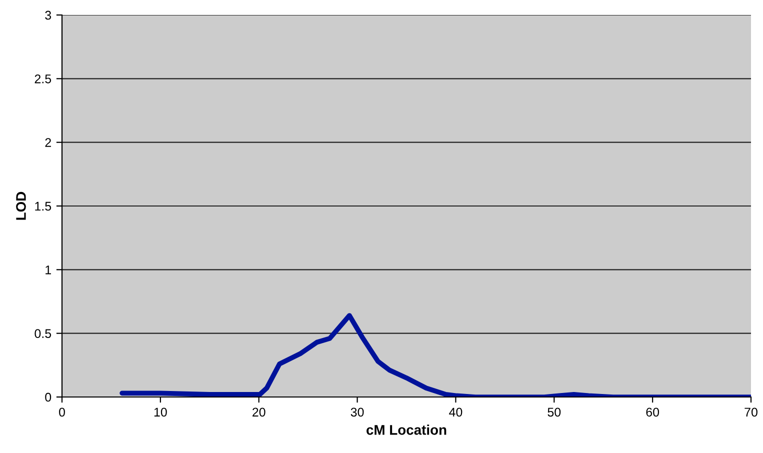  I want to click on x-tick-label: 10, so click(160, 412).